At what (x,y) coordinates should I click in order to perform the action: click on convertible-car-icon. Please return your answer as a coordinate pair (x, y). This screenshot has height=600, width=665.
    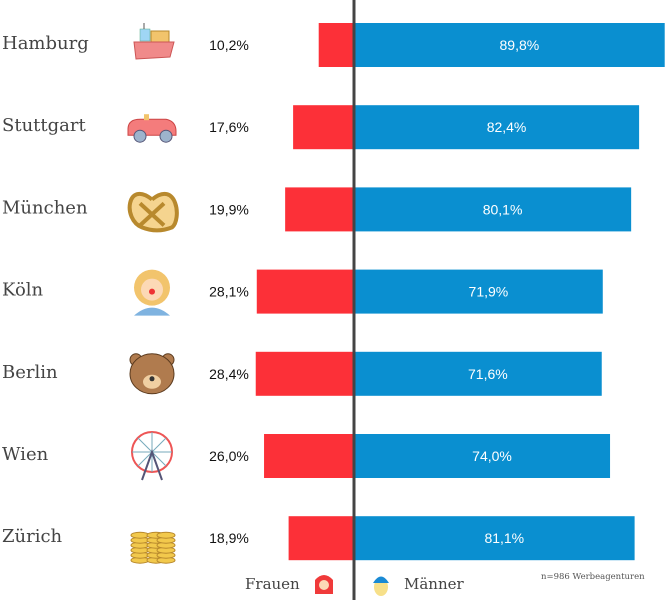
    Looking at the image, I should click on (152, 128).